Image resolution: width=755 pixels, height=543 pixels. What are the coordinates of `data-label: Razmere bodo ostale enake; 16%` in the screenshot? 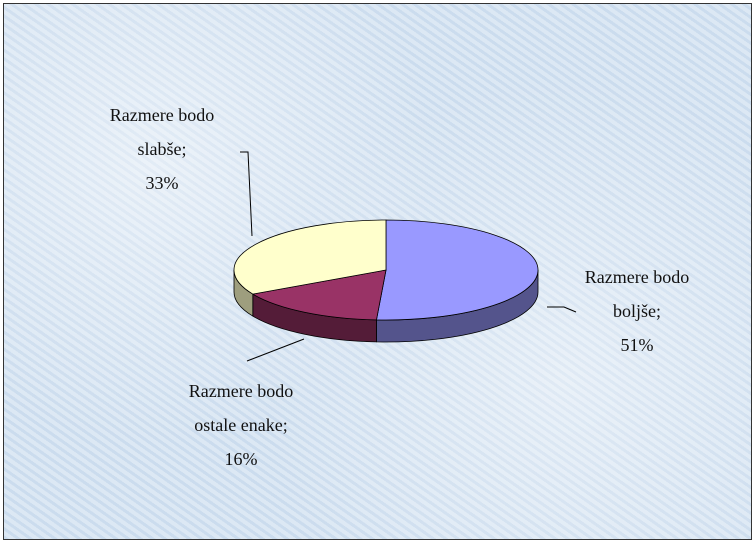 It's located at (241, 425).